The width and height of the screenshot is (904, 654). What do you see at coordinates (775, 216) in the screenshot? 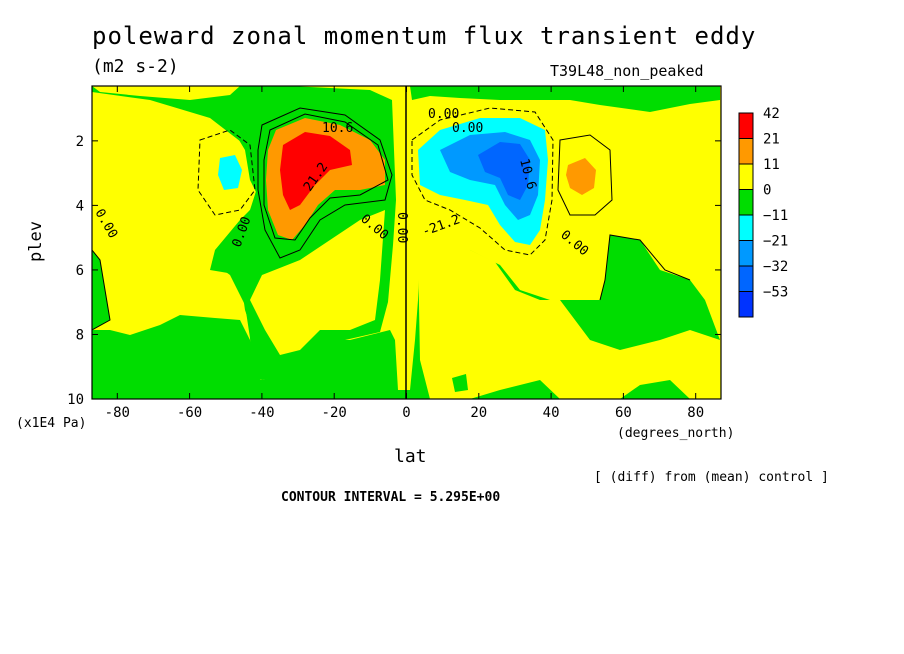
I see `legend-label: −11` at bounding box center [775, 216].